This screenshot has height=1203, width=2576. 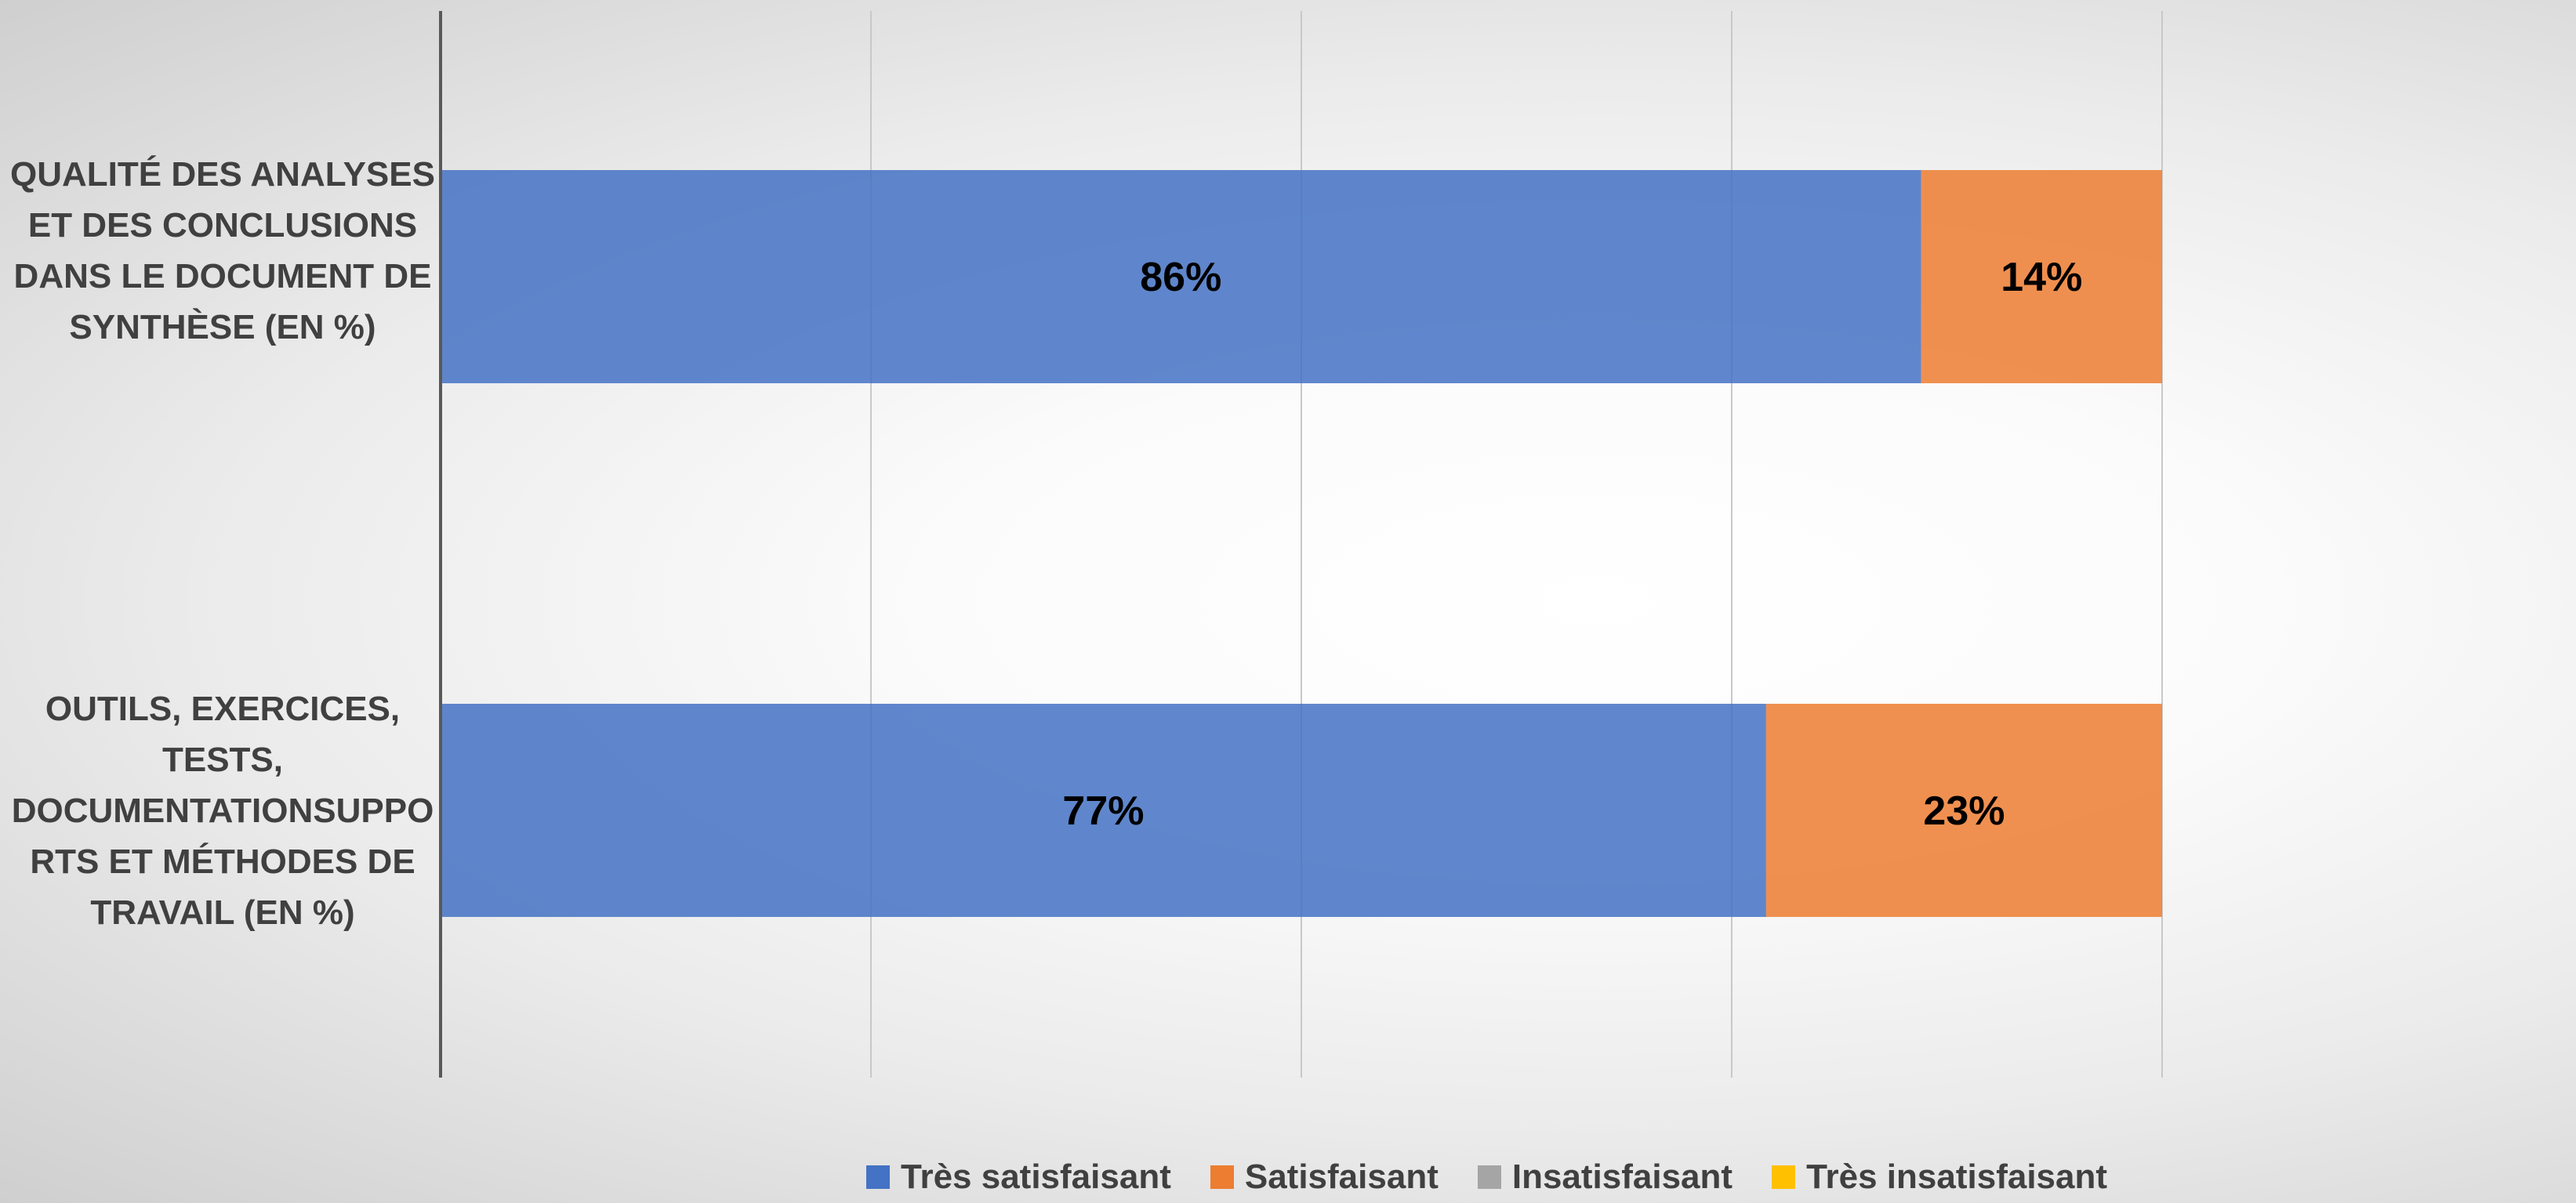 I want to click on data-label-1-cat-2: 77%, so click(x=1103, y=811).